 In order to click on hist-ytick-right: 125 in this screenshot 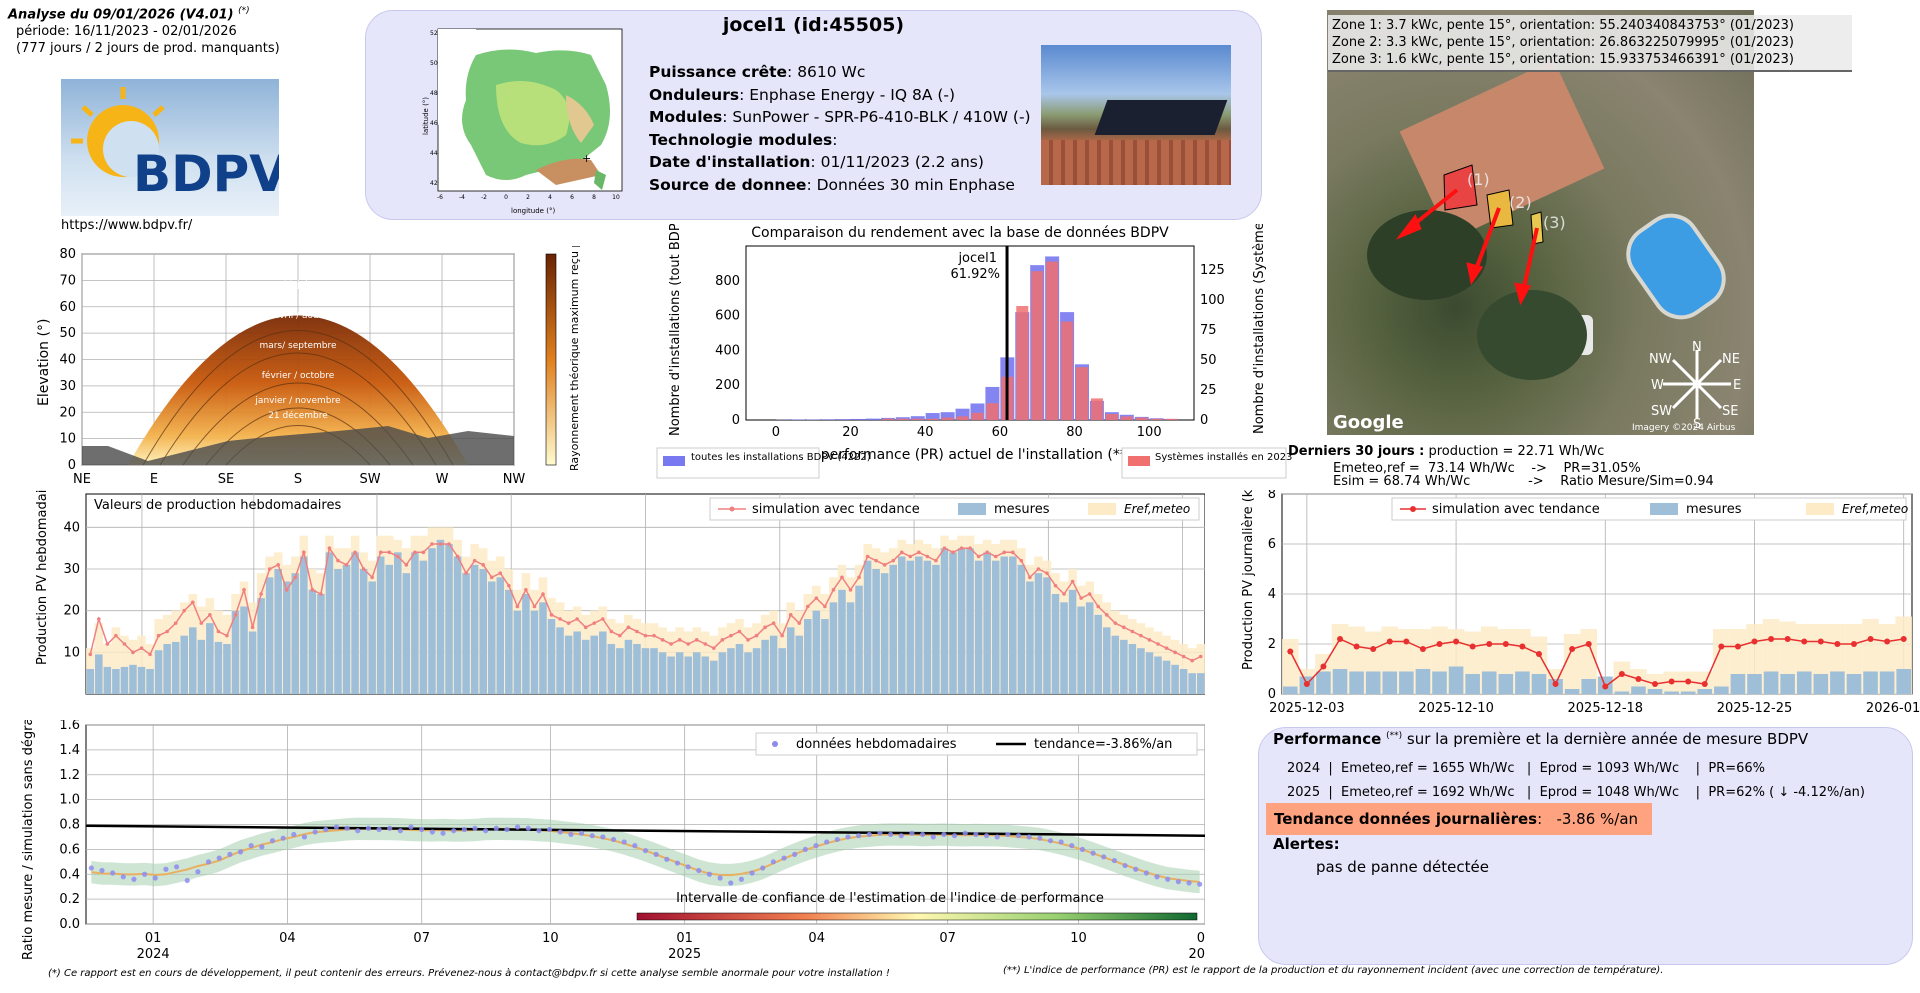, I will do `click(1212, 270)`.